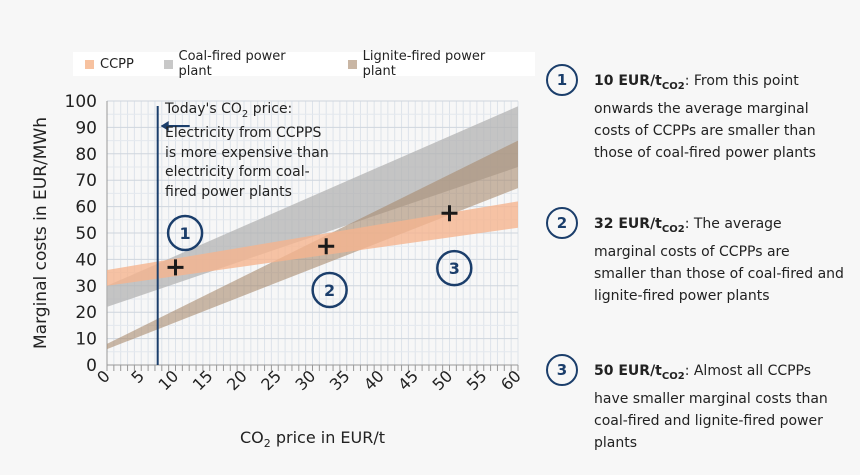  I want to click on x-tick-label: 60, so click(511, 380).